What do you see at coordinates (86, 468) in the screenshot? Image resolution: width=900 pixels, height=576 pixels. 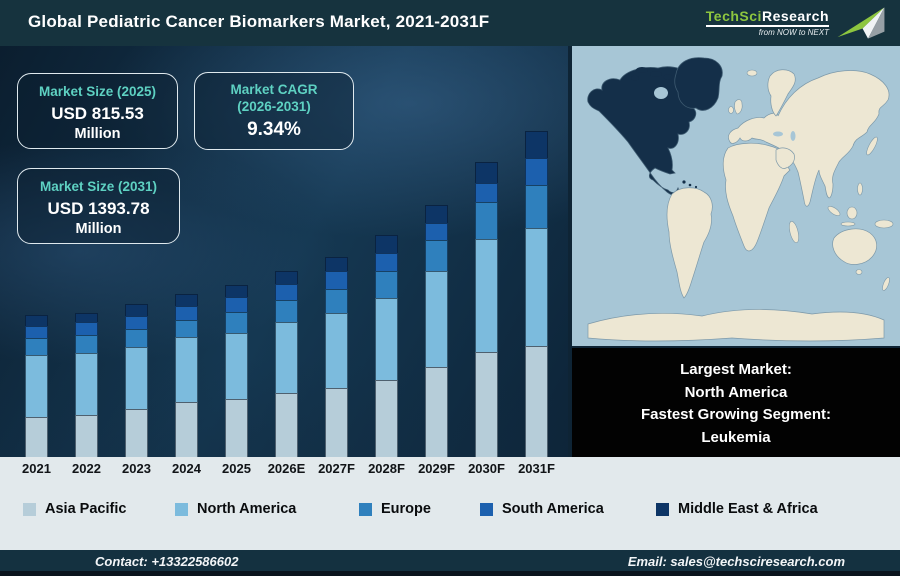 I see `x-axis-label-2022: 2022` at bounding box center [86, 468].